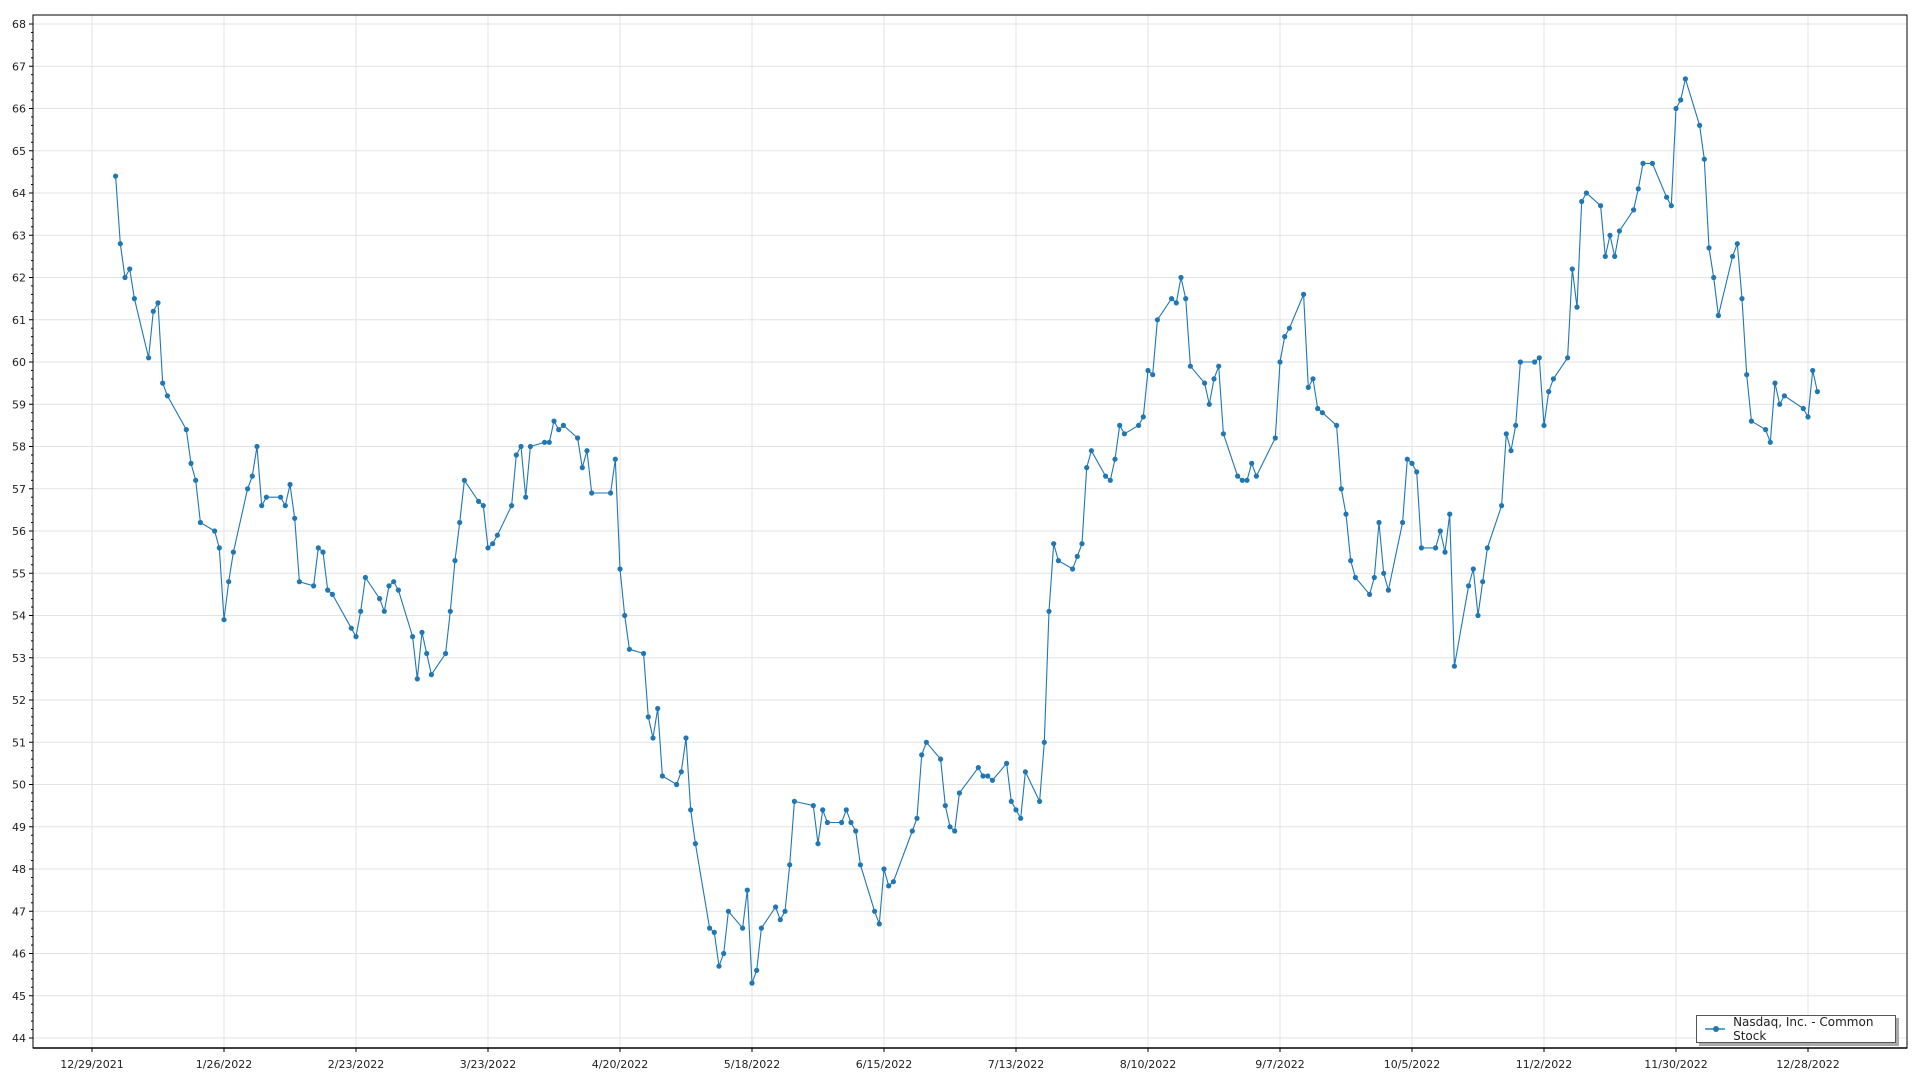  Describe the element at coordinates (19, 24) in the screenshot. I see `y-tick-label: 68` at that location.